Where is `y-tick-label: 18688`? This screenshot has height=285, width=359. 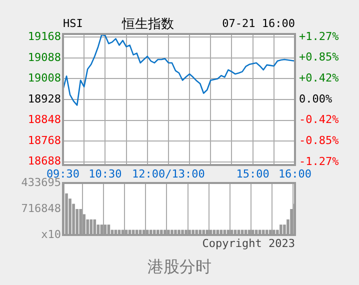
y-tick-label: 18688 is located at coordinates (44, 161).